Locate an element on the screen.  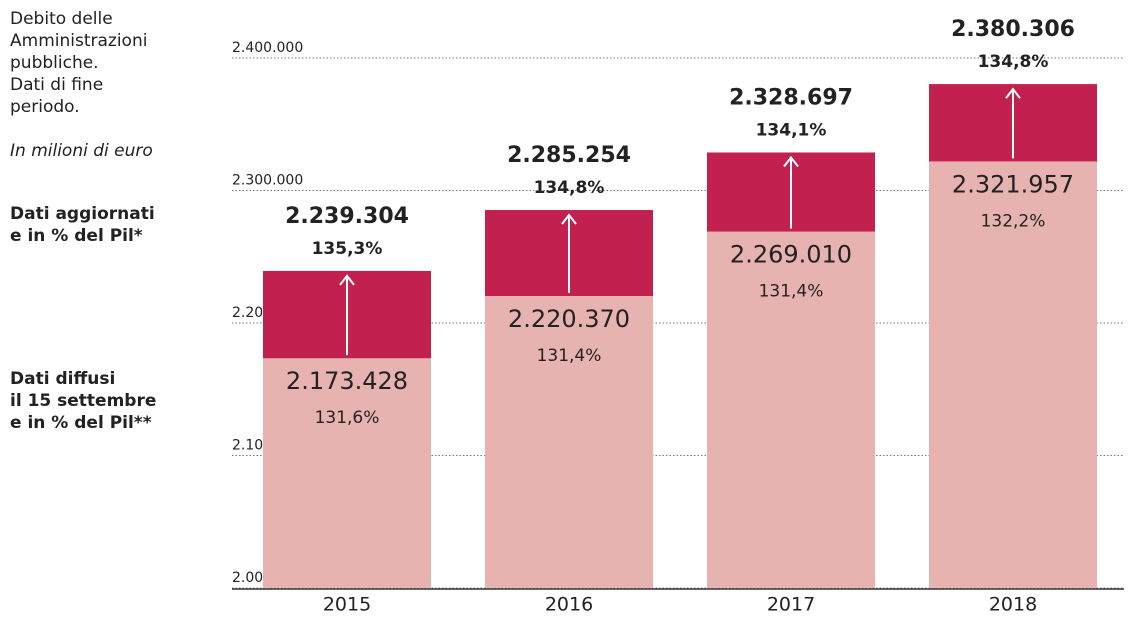
share-label: 134,1% is located at coordinates (791, 130).